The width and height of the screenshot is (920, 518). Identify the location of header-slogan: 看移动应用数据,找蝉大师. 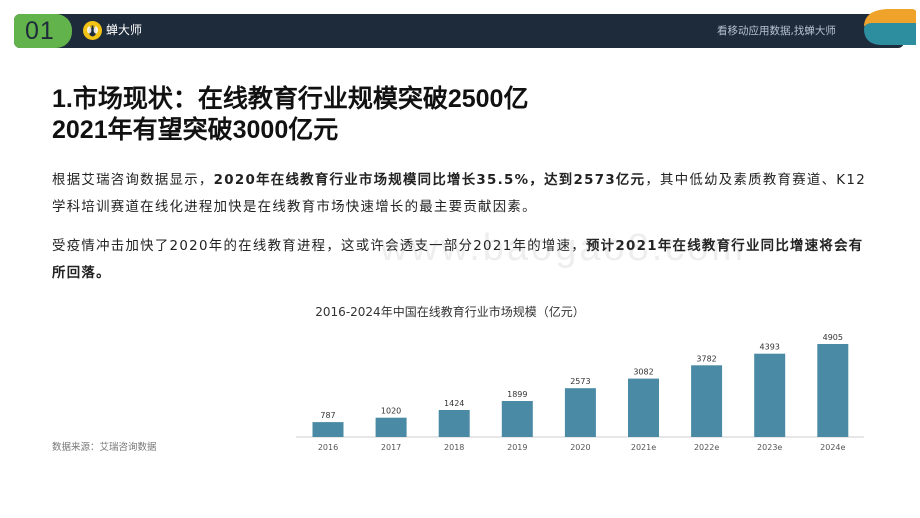
(776, 31).